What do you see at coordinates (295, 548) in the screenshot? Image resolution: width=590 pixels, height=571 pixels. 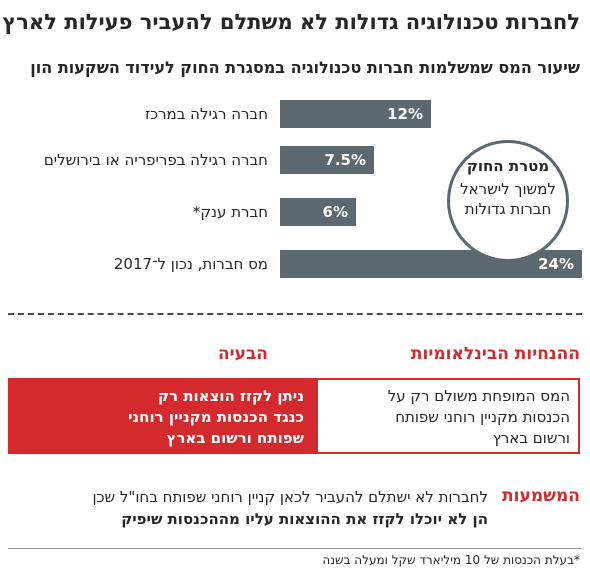 I see `footnote-rule` at bounding box center [295, 548].